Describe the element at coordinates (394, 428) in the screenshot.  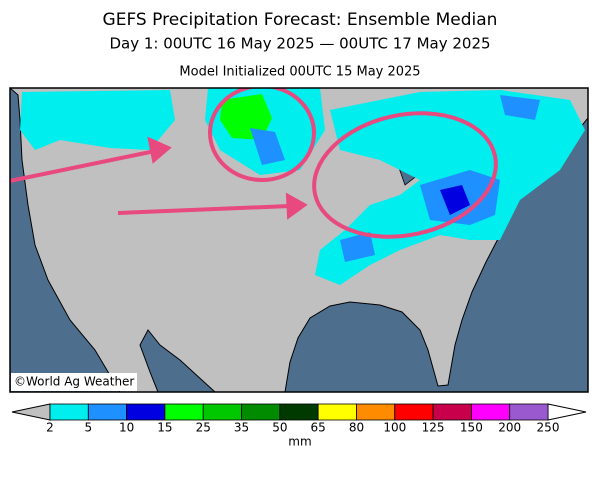
I see `colorbar-label: 100` at that location.